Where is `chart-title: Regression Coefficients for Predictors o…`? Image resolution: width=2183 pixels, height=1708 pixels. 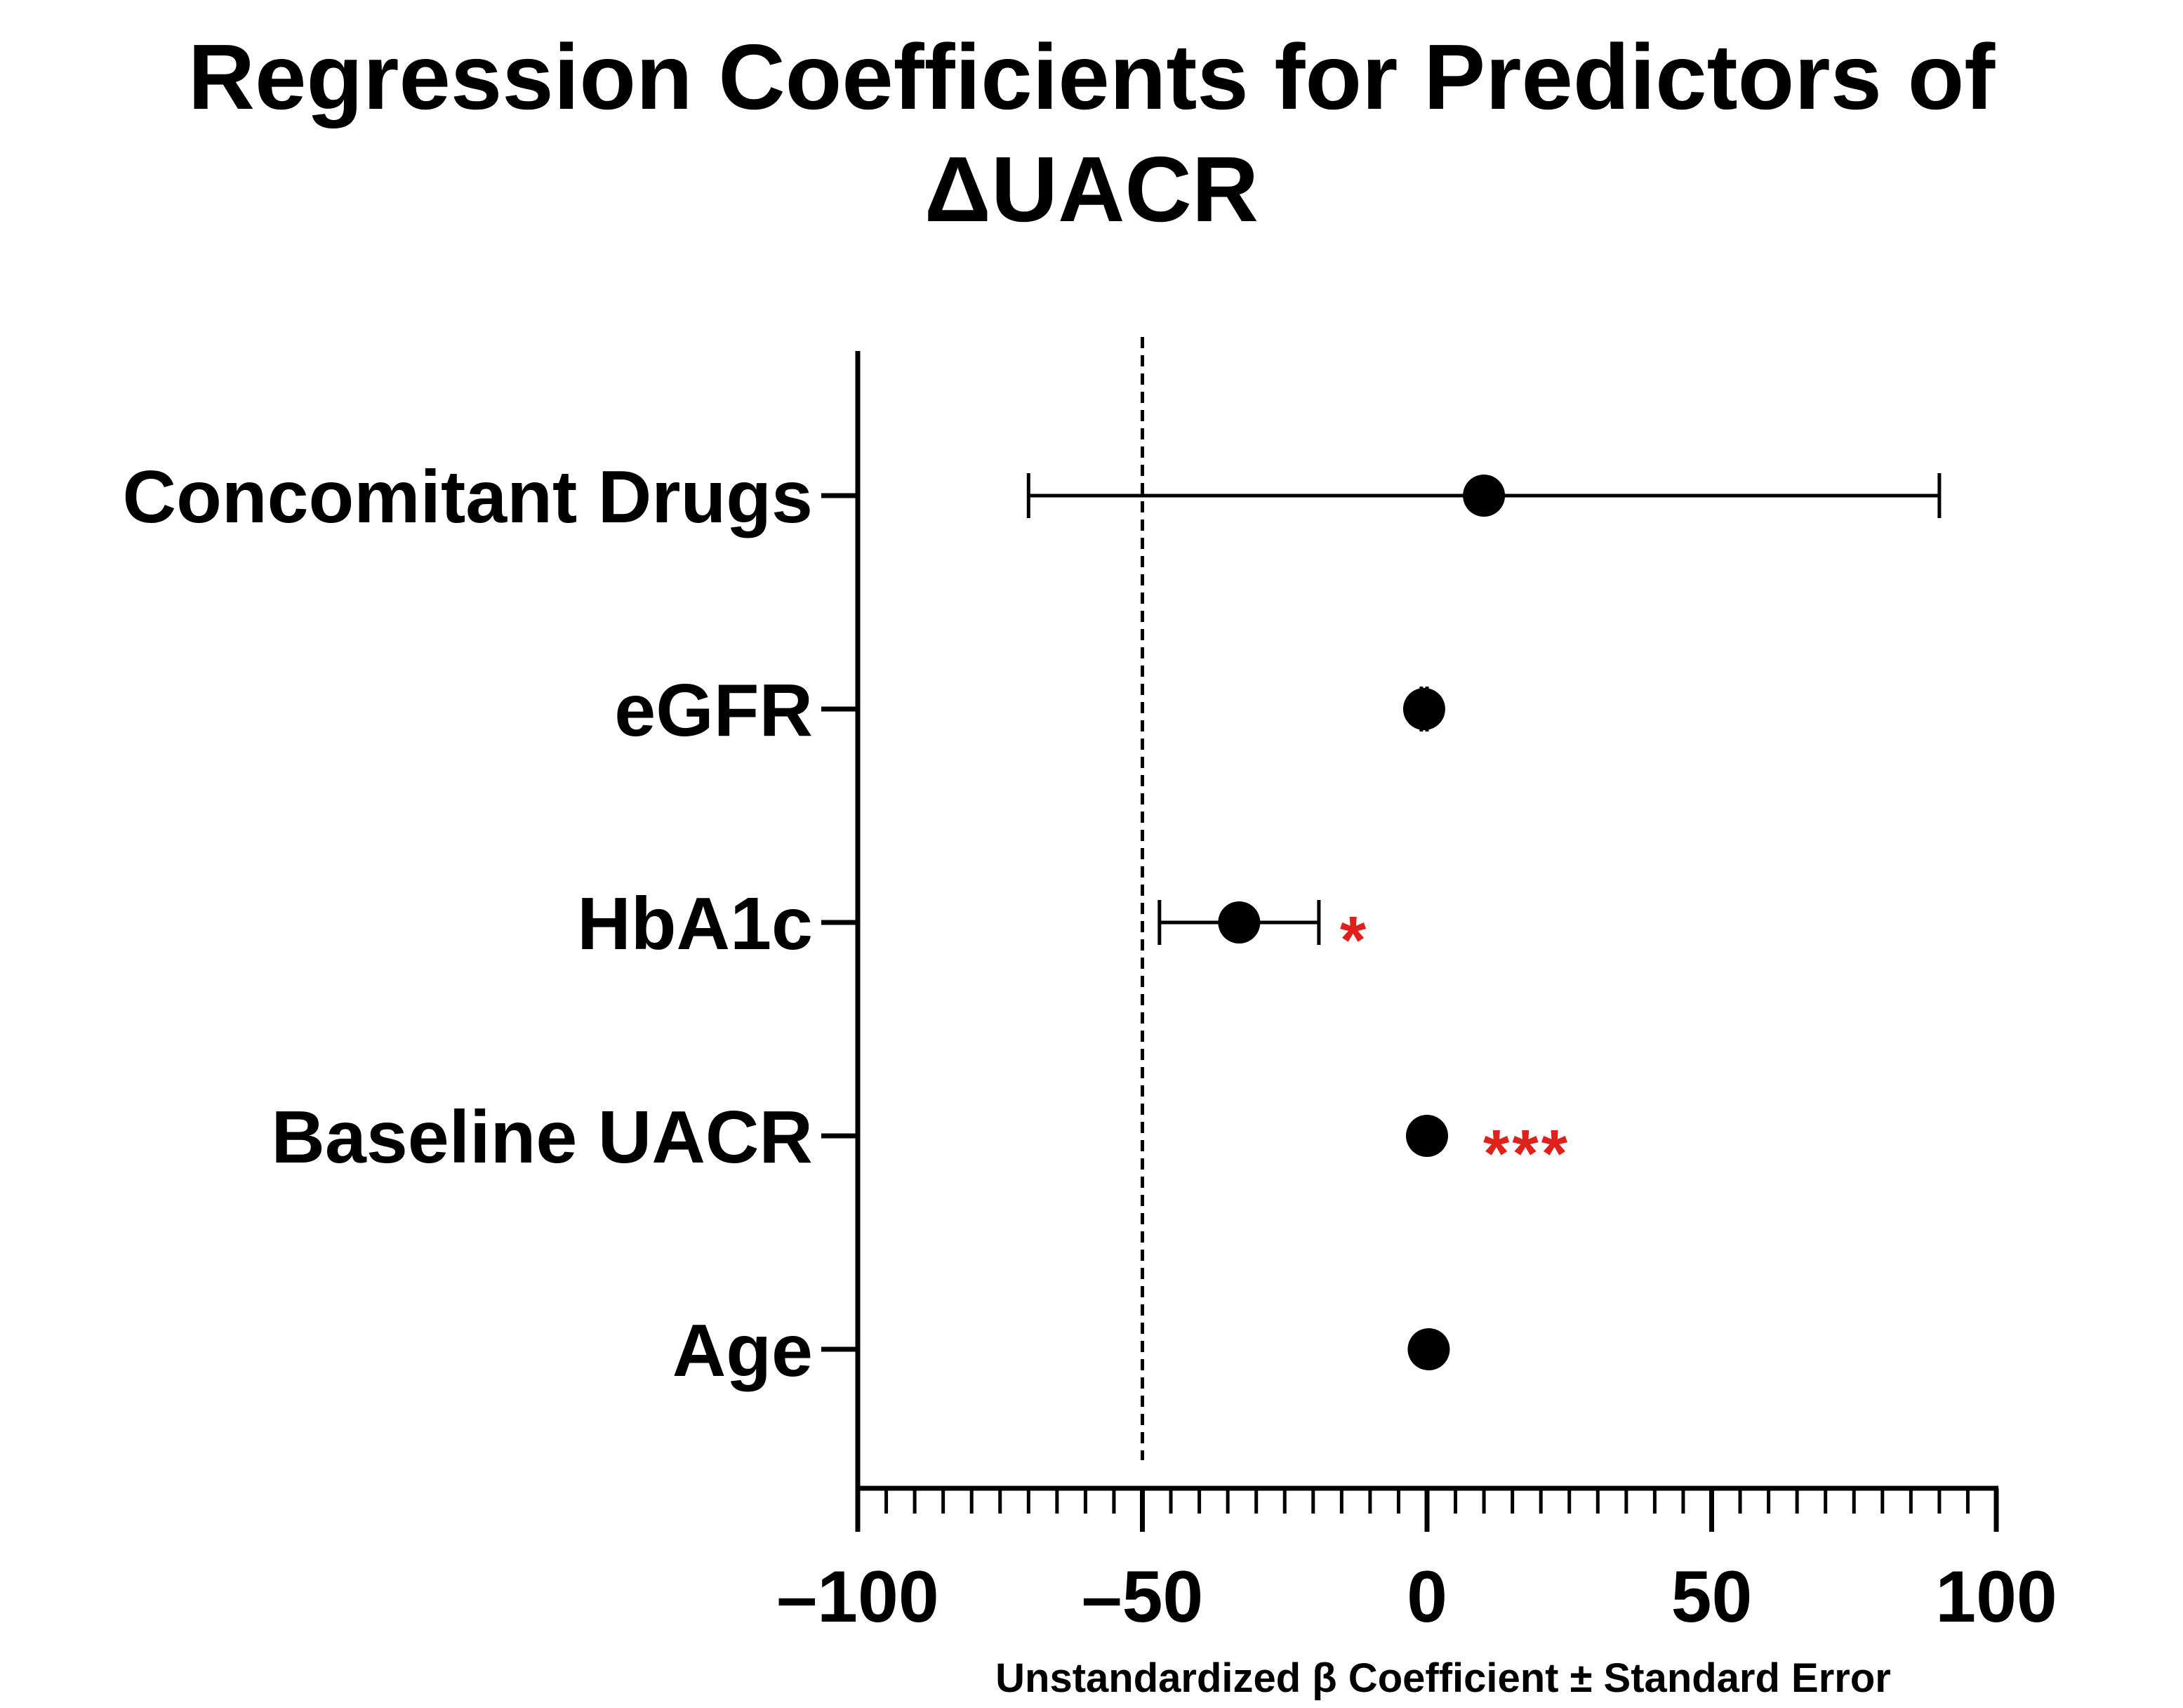
chart-title: Regression Coefficients for Predictors o… is located at coordinates (1091, 133).